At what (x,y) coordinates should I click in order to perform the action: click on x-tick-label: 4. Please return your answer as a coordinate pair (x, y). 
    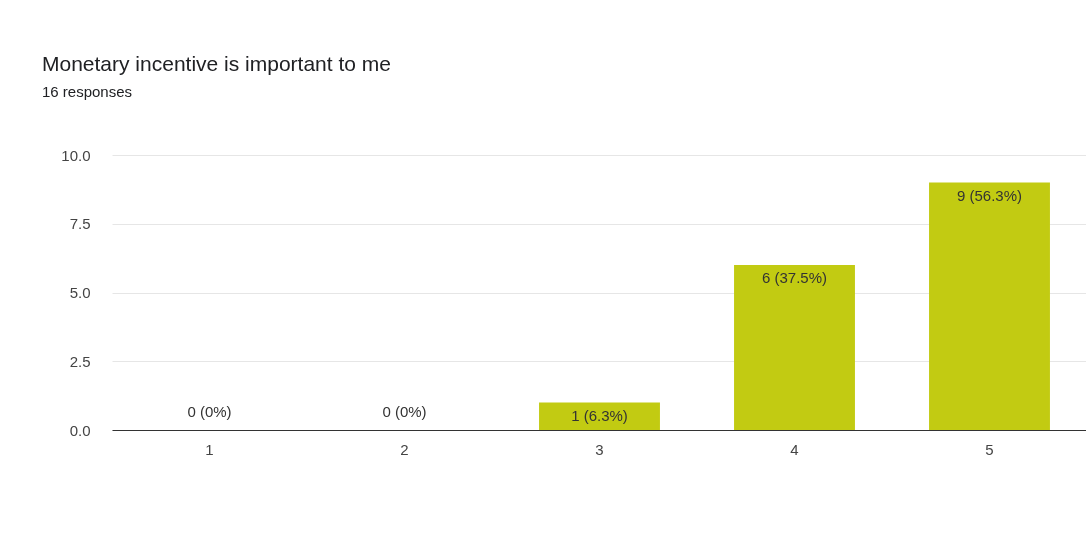
    Looking at the image, I should click on (794, 449).